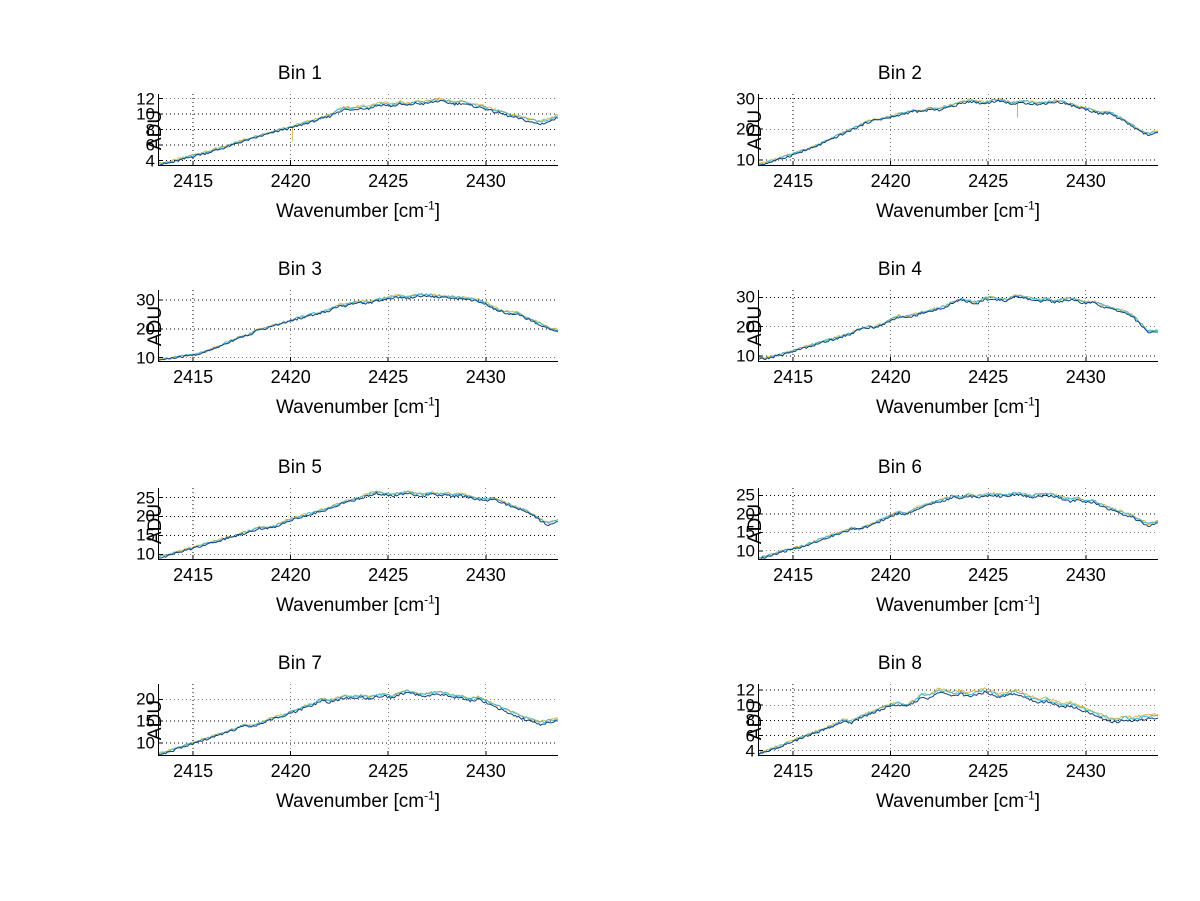 Image resolution: width=1200 pixels, height=901 pixels. Describe the element at coordinates (745, 297) in the screenshot. I see `y-tick-label: 30` at that location.